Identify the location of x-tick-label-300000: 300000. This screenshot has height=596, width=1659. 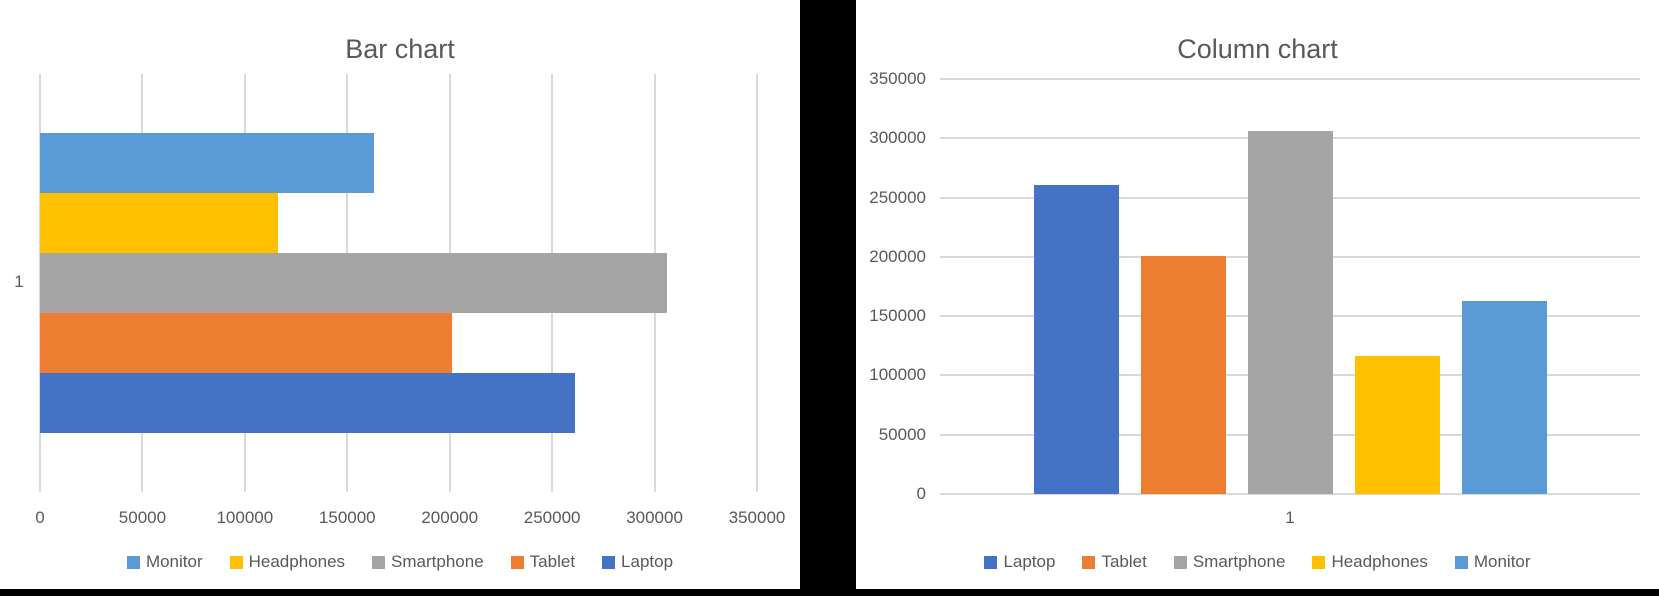
(654, 517).